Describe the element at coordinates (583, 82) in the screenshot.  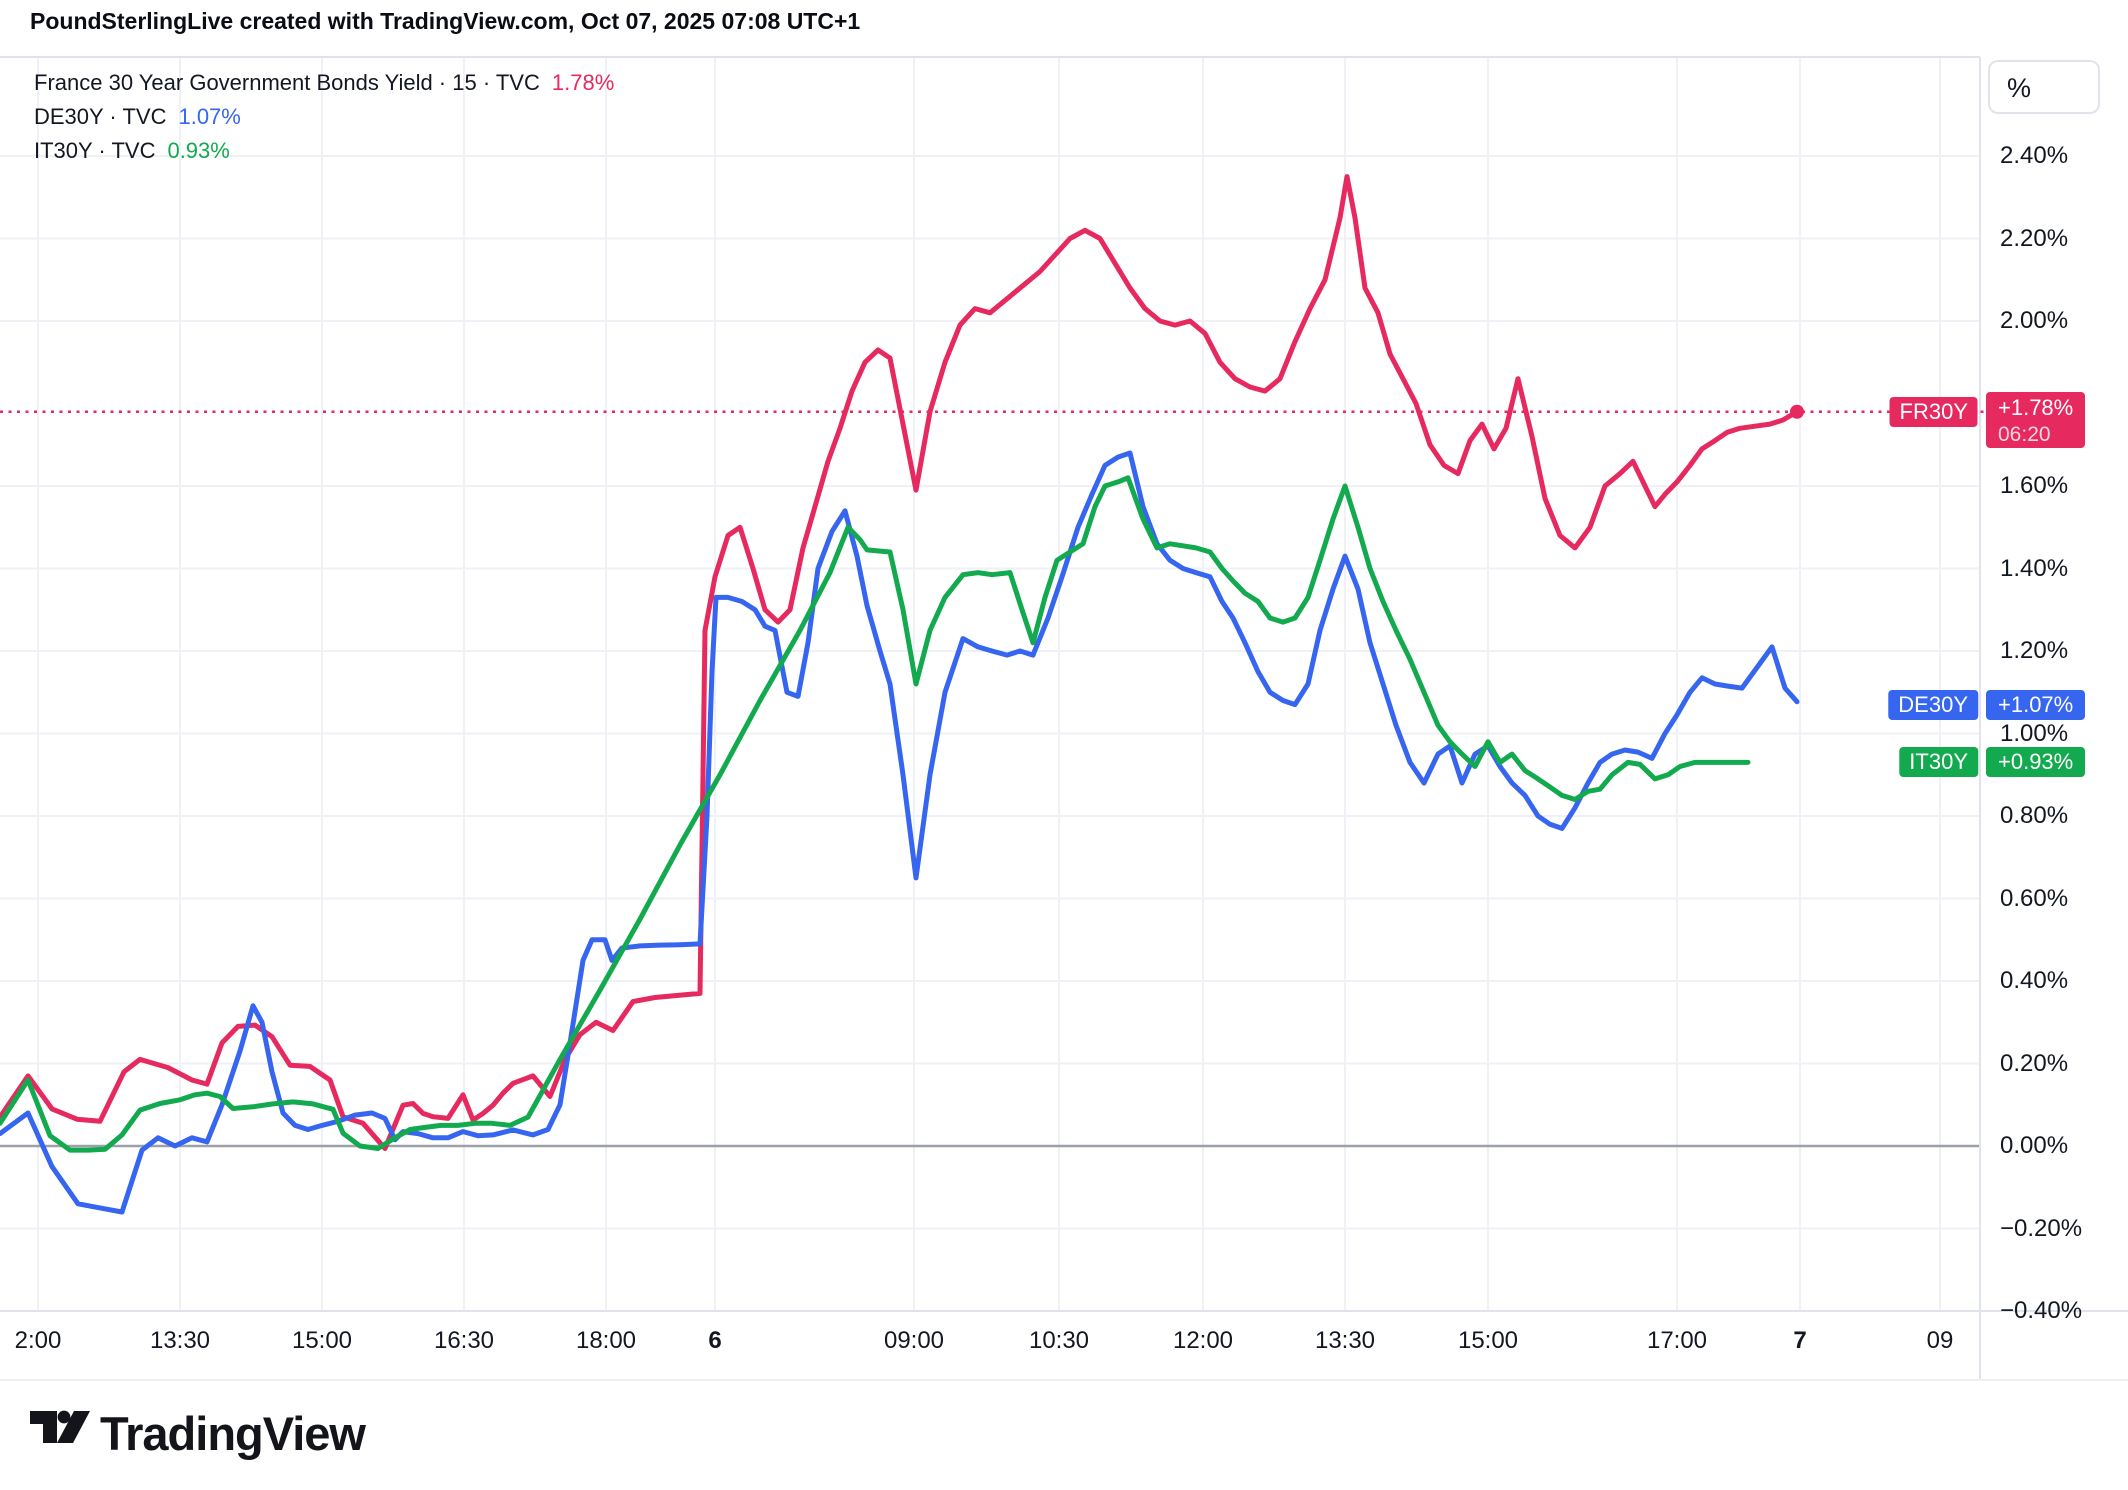
I see `legend-value-fr30y: 1.78%` at that location.